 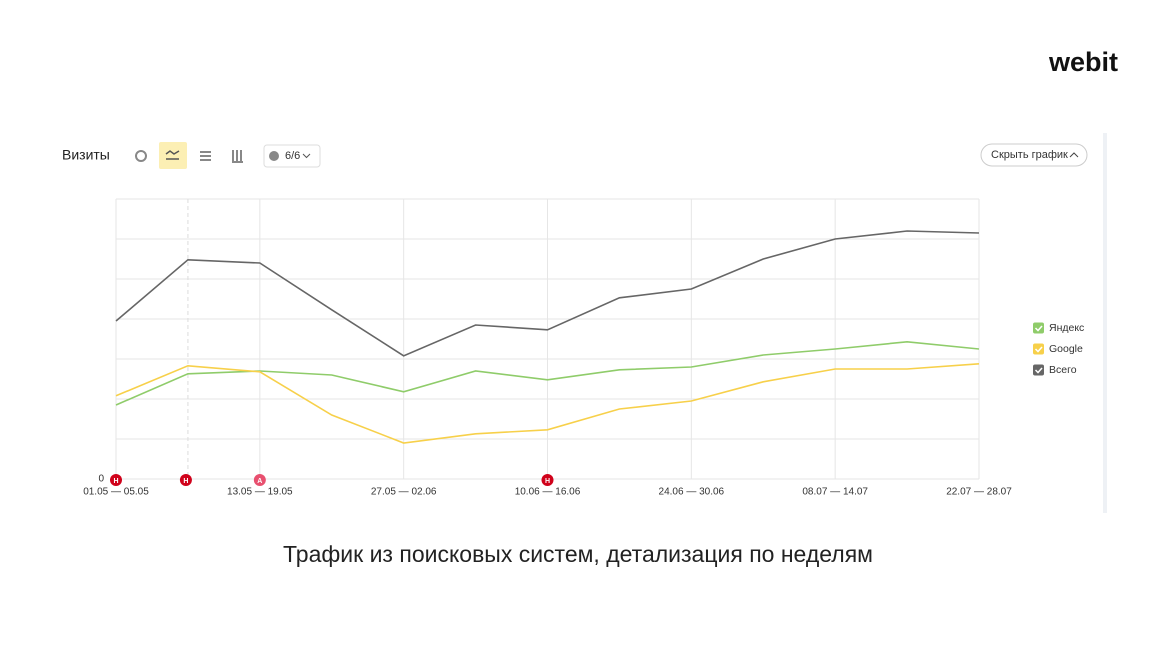 What do you see at coordinates (548, 492) in the screenshot?
I see `x-tick-label: 10.06 — 16.06` at bounding box center [548, 492].